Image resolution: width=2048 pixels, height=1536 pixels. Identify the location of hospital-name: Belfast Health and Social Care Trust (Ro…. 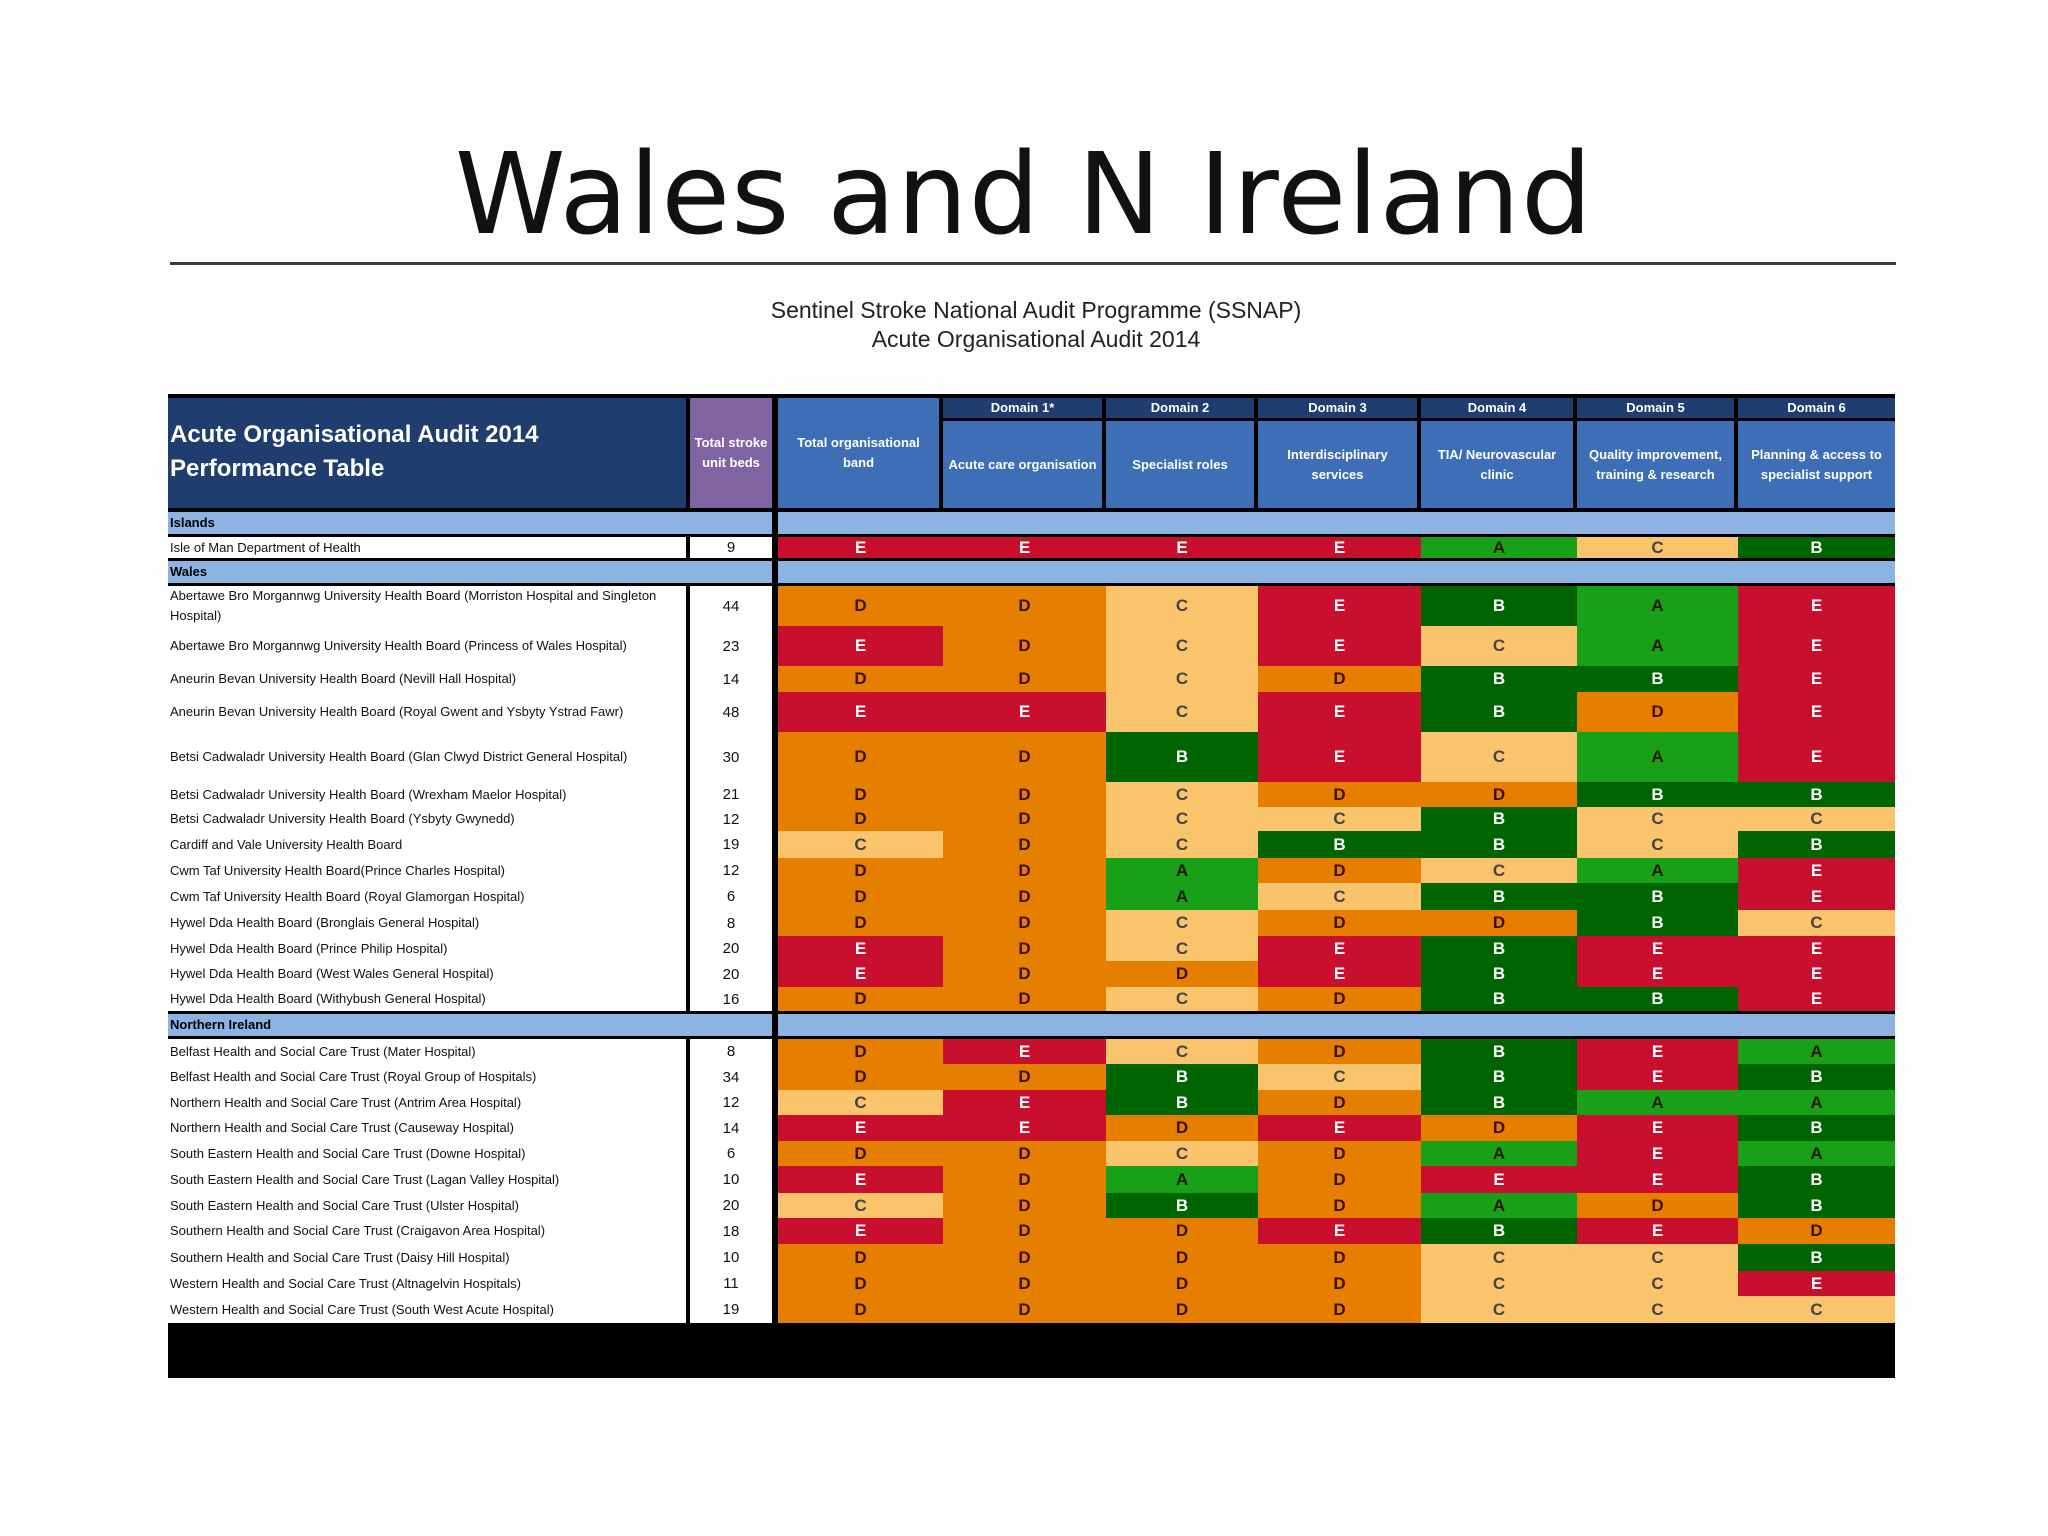
(427, 1077).